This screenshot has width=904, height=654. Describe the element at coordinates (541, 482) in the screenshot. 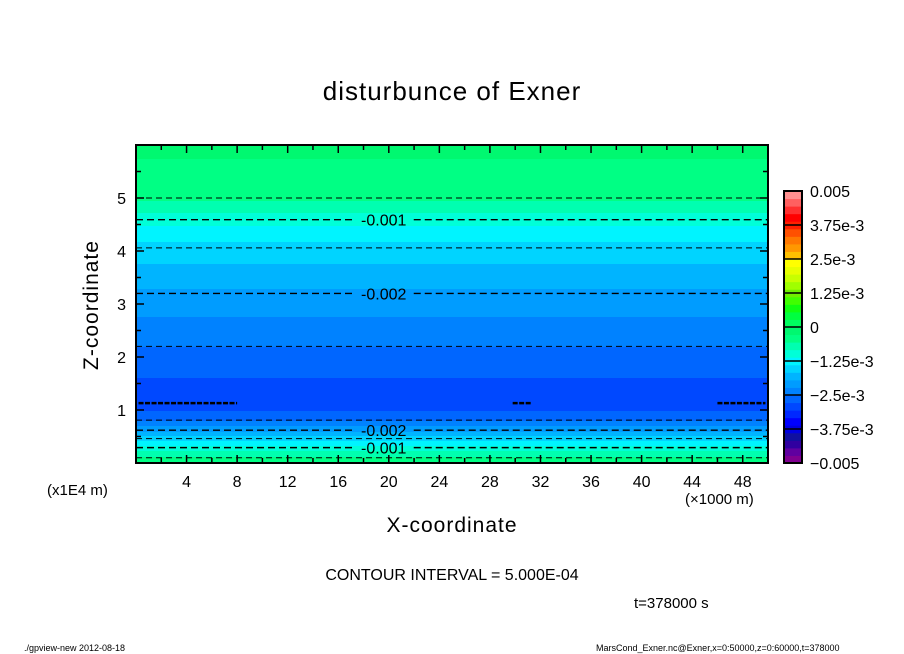

I see `x-tick-label: 32` at that location.